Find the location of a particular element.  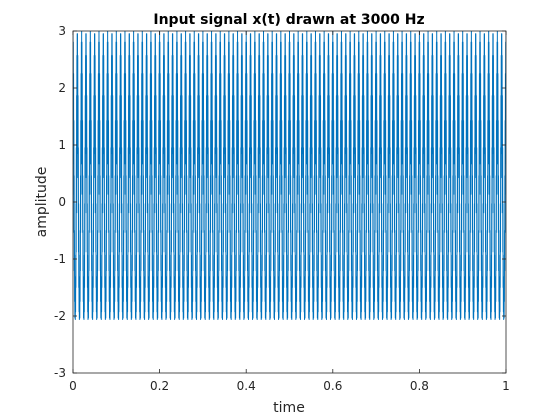

x-tick-label: 0.6 is located at coordinates (332, 386).